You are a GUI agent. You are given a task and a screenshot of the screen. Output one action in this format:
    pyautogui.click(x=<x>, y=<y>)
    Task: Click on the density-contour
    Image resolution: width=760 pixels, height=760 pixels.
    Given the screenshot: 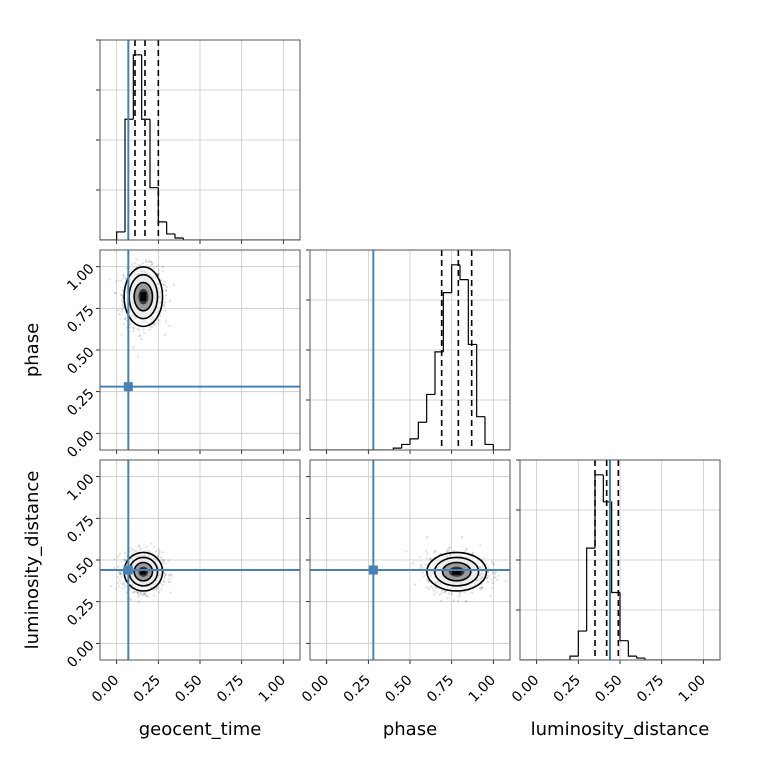 What is the action you would take?
    pyautogui.click(x=143, y=571)
    